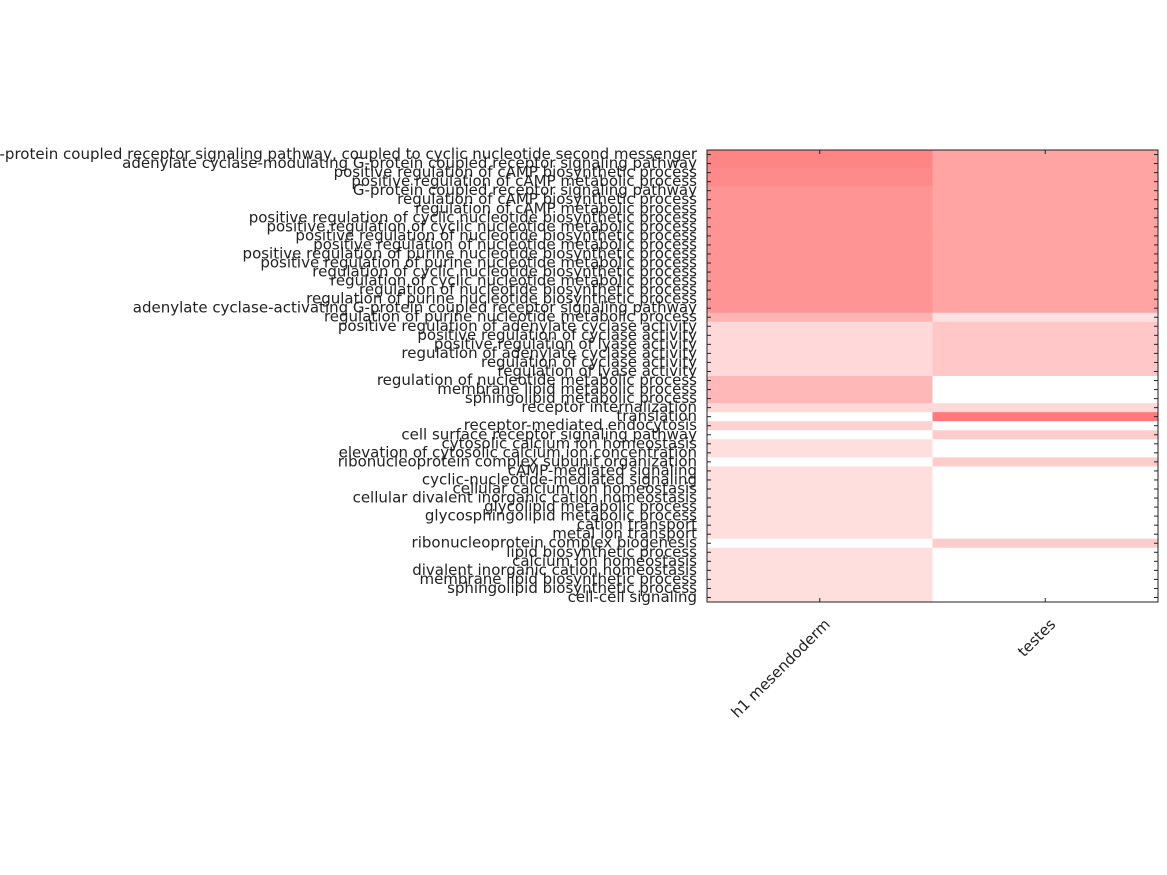 The image size is (1167, 875). Describe the element at coordinates (556, 208) in the screenshot. I see `y-tick-label: regulation of cAMP metabolic process` at that location.